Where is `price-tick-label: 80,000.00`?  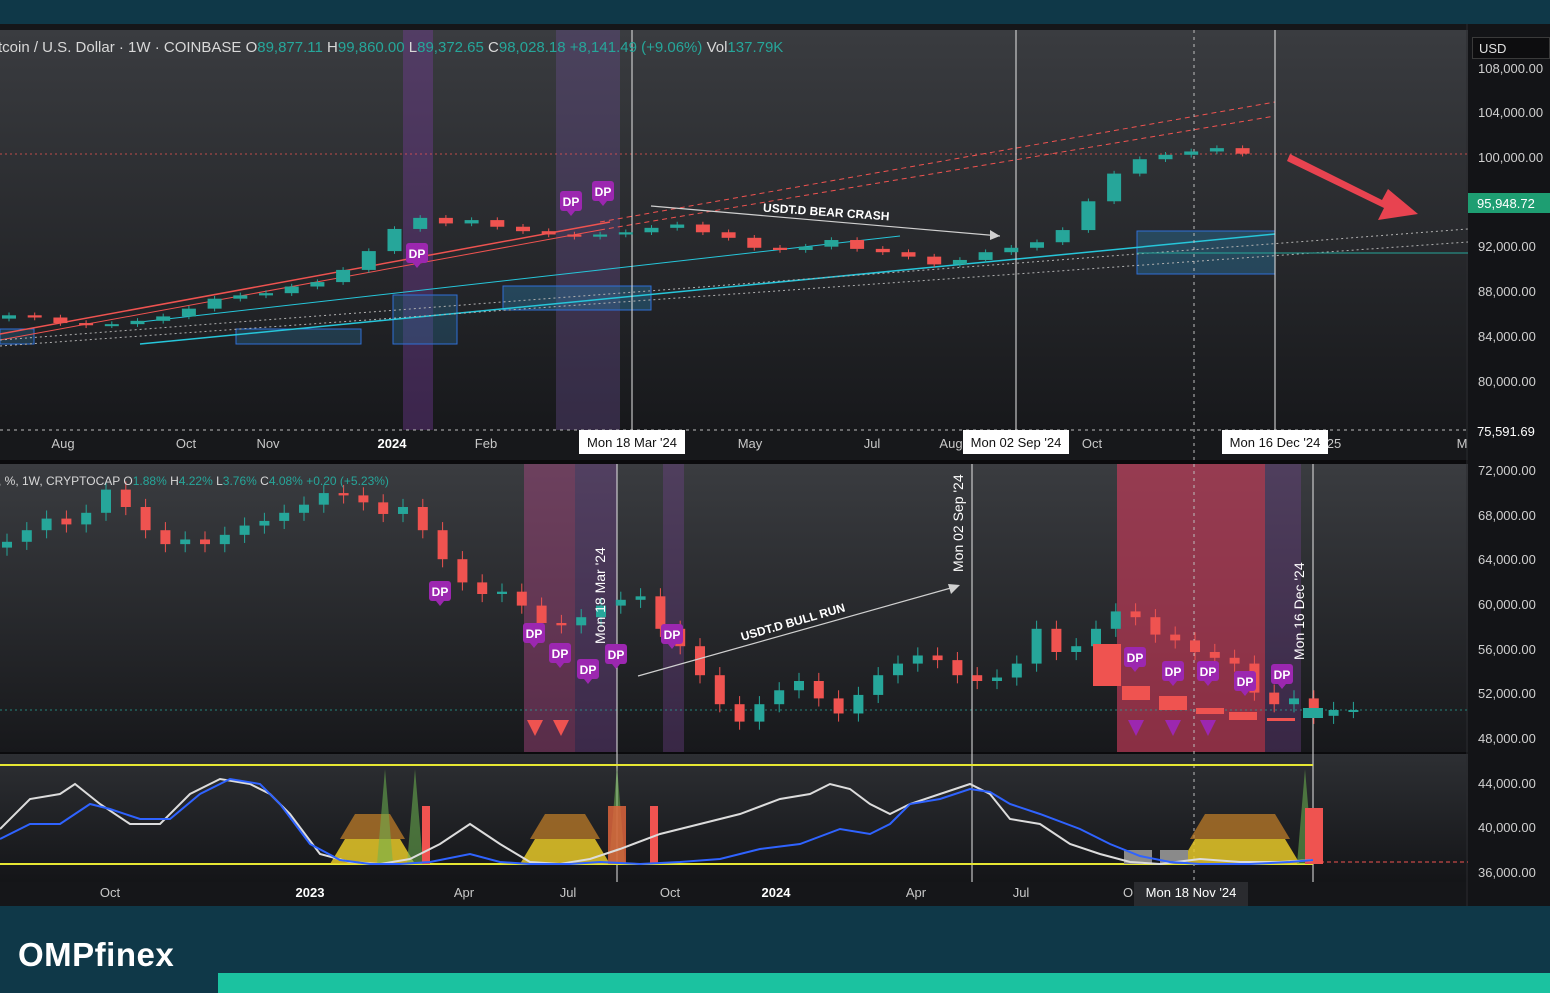 price-tick-label: 80,000.00 is located at coordinates (1507, 381).